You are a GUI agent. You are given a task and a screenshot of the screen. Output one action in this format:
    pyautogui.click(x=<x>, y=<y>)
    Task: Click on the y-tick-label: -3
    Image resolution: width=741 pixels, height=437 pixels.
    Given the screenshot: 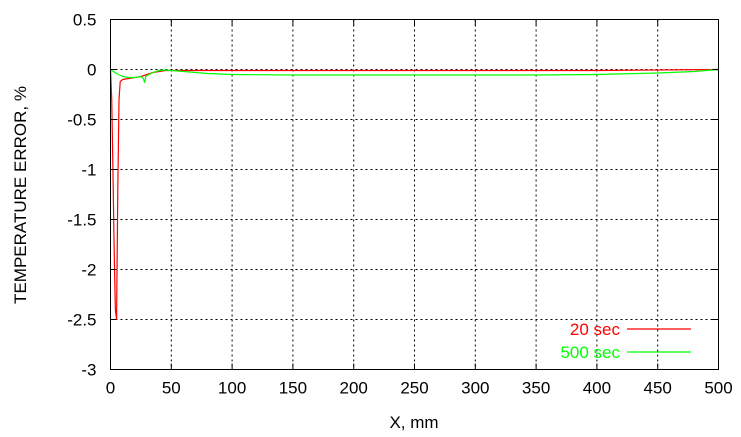 What is the action you would take?
    pyautogui.click(x=88, y=370)
    